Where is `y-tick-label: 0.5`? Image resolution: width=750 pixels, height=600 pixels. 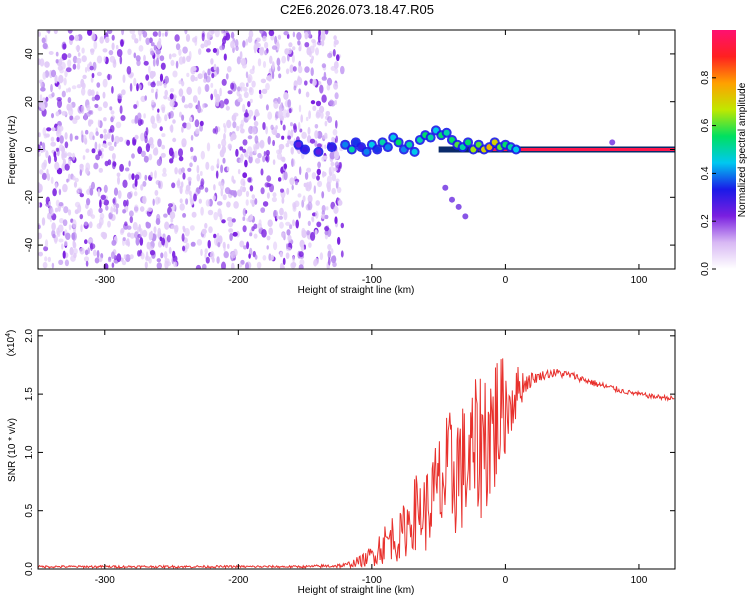 y-tick-label: 0.5 is located at coordinates (29, 510).